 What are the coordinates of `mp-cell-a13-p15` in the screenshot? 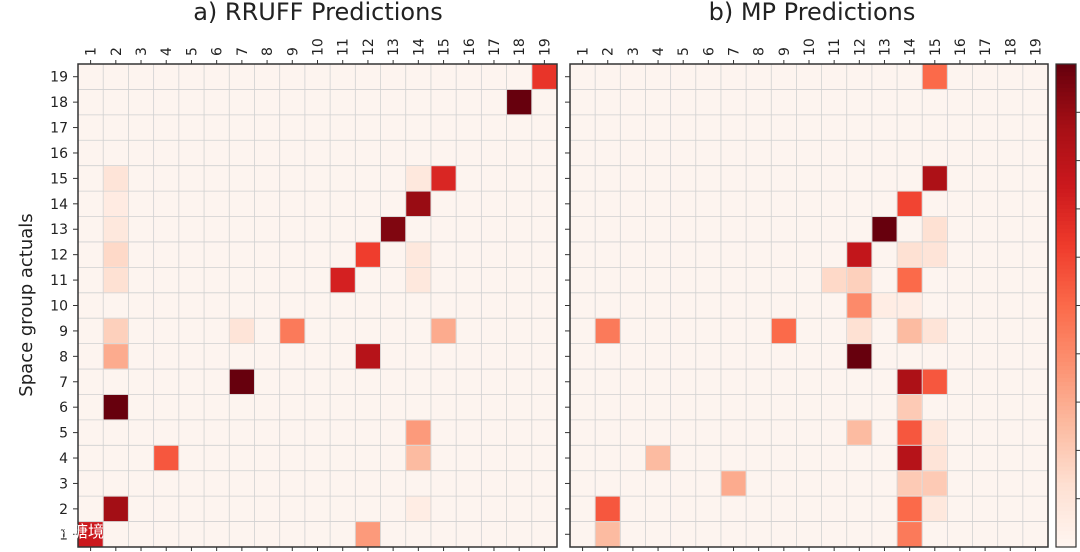 It's located at (934, 229).